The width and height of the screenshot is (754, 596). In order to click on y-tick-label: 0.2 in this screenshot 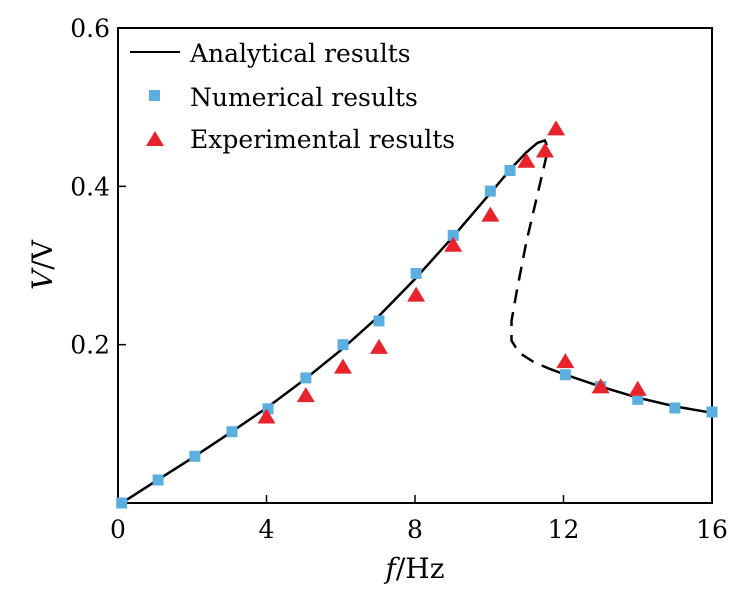, I will do `click(90, 345)`.